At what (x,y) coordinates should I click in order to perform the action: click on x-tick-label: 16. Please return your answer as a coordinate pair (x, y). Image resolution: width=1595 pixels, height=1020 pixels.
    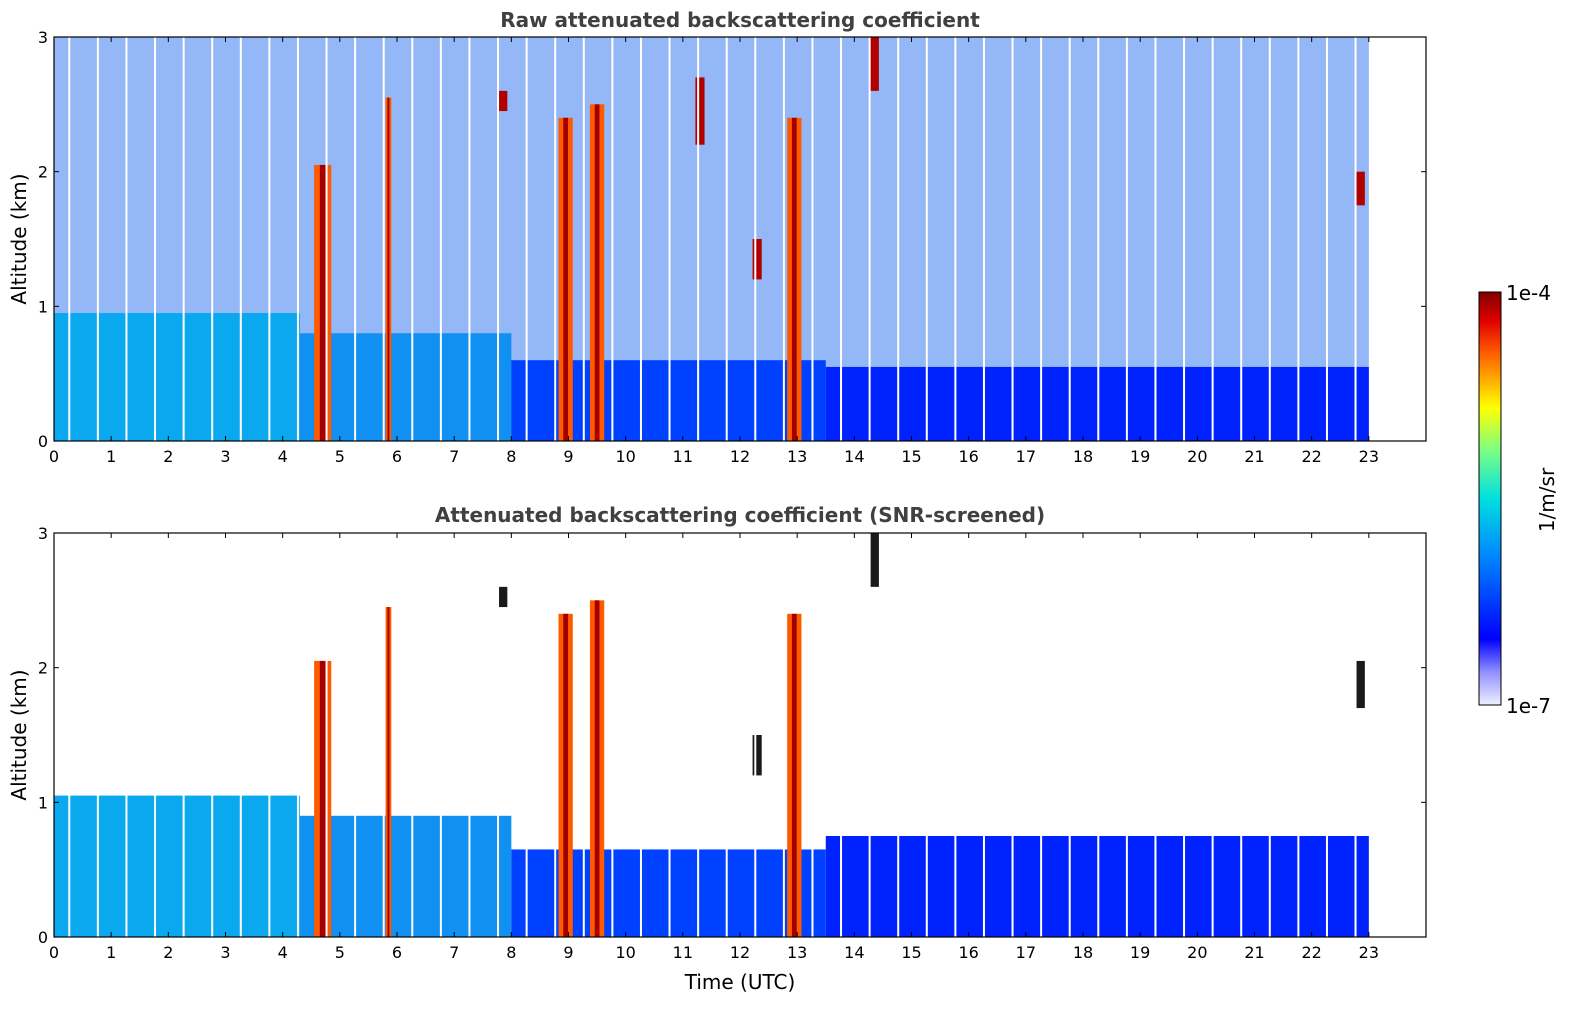
    Looking at the image, I should click on (968, 952).